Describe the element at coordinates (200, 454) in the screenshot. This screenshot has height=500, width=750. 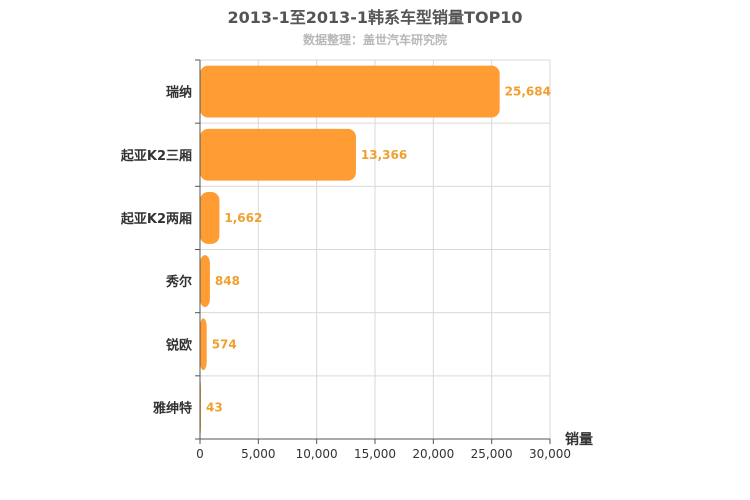
I see `x-tick-label: 0` at that location.